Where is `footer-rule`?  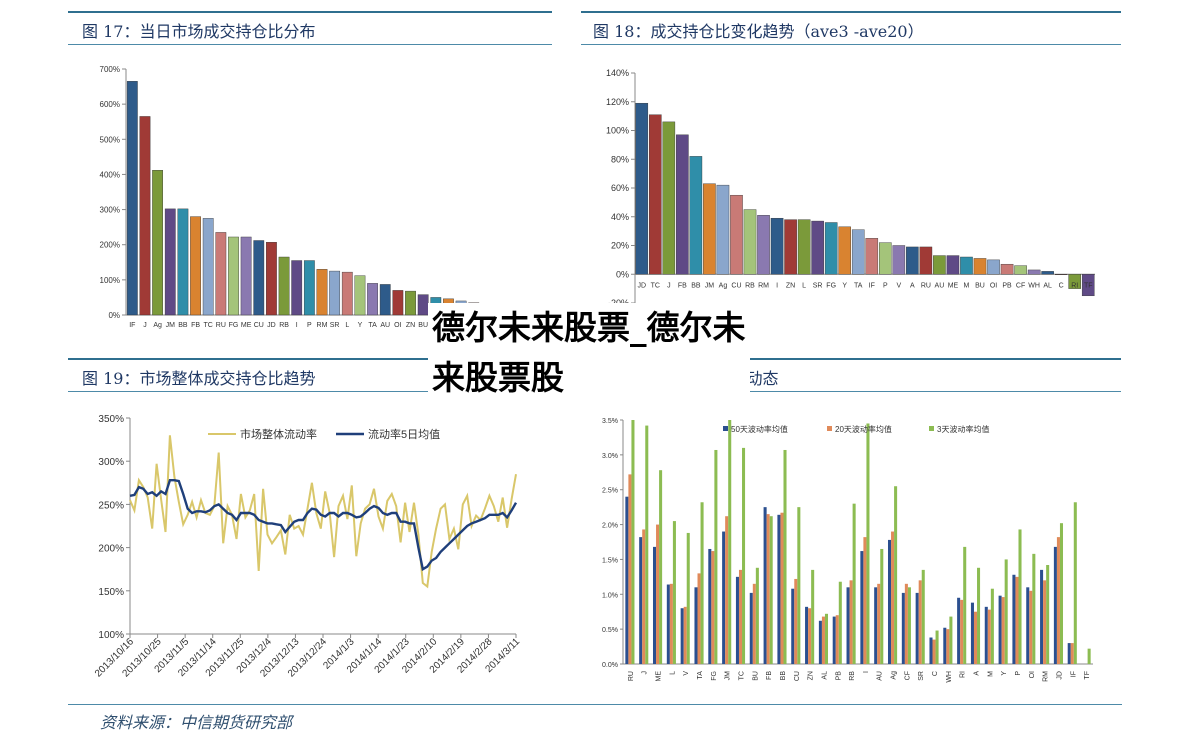
footer-rule is located at coordinates (595, 704).